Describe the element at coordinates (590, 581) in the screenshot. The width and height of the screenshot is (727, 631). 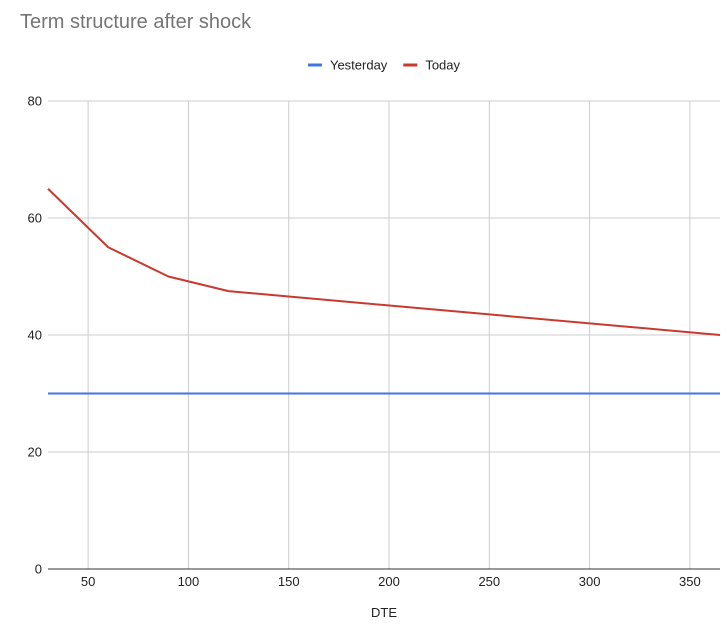
I see `x-tick-label: 300` at that location.